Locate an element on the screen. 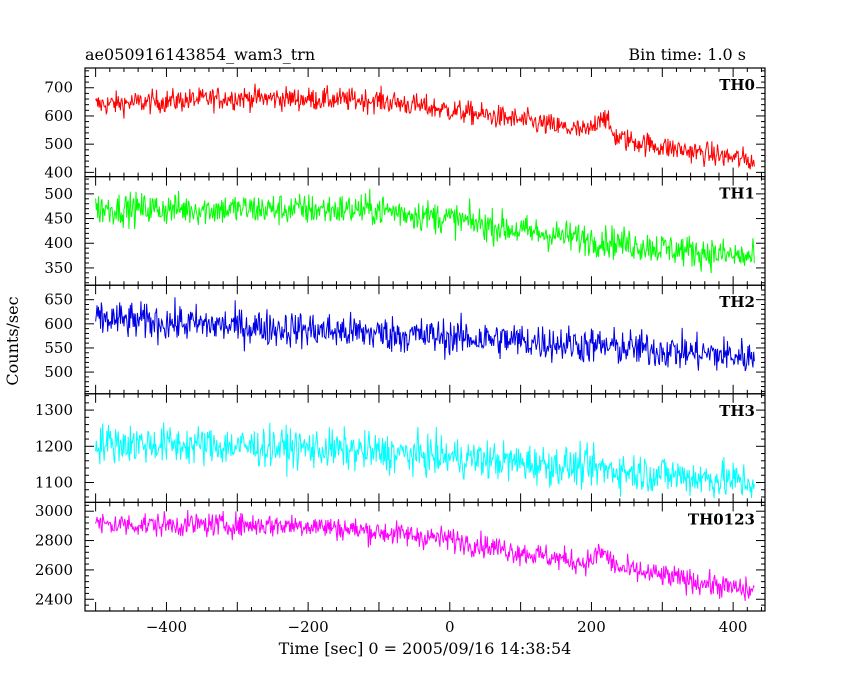 This screenshot has height=680, width=850. panel-th3: 1100 1200 1300 TH3 is located at coordinates (400, 448).